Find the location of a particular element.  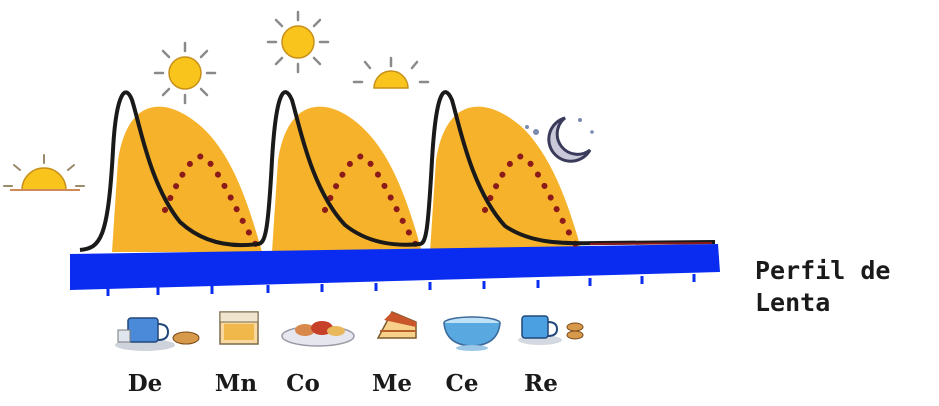

night-snack-icon is located at coordinates (551, 330).